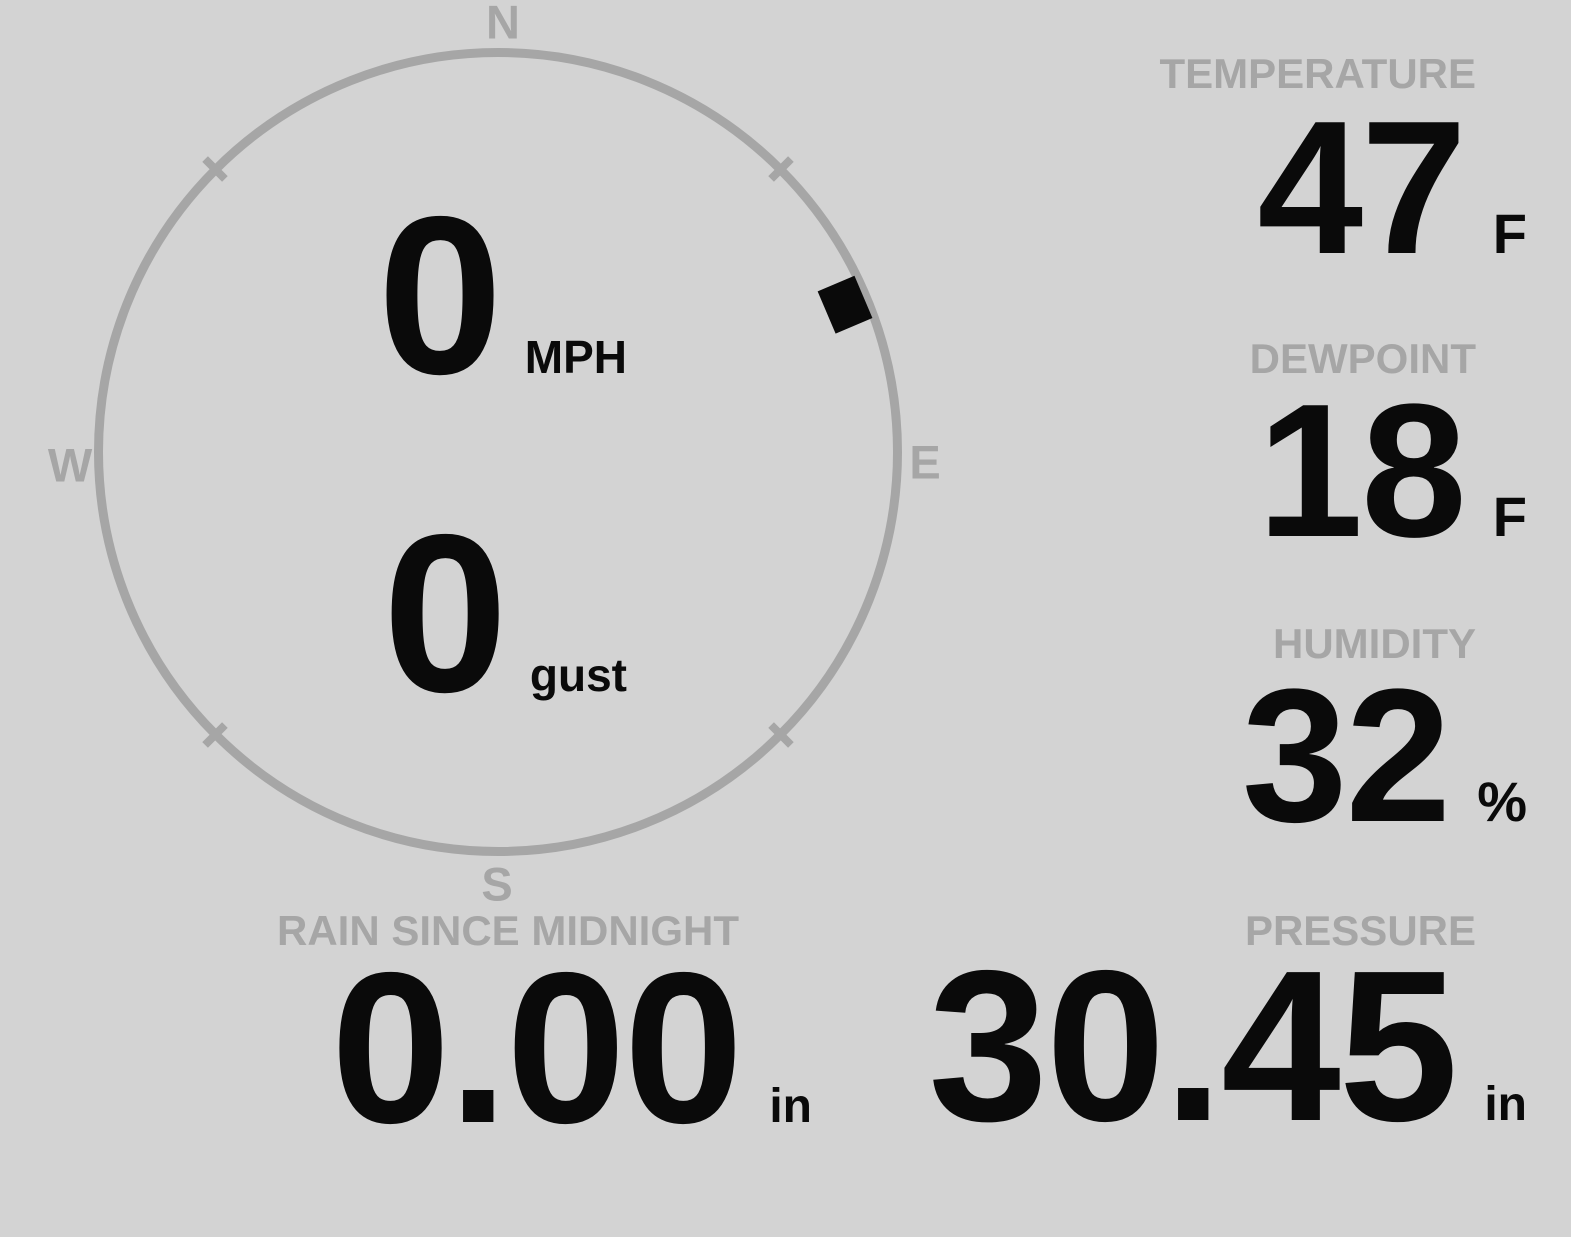 This screenshot has width=1571, height=1237. Describe the element at coordinates (790, 1106) in the screenshot. I see `rain-unit: in` at that location.